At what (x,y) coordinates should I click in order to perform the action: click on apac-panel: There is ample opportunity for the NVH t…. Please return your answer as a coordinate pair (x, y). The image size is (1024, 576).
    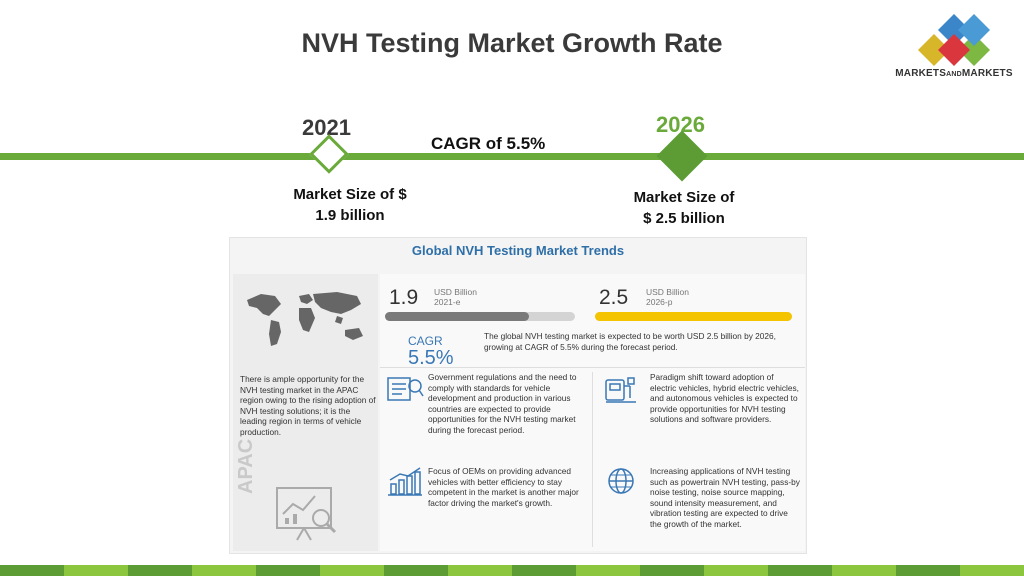
    Looking at the image, I should click on (305, 412).